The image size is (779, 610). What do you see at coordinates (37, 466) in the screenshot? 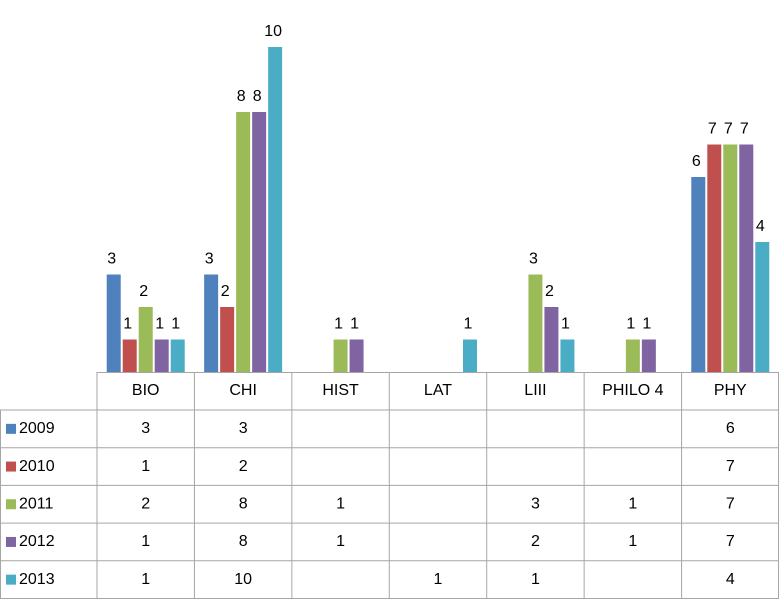
I see `legend-label: 2010` at bounding box center [37, 466].